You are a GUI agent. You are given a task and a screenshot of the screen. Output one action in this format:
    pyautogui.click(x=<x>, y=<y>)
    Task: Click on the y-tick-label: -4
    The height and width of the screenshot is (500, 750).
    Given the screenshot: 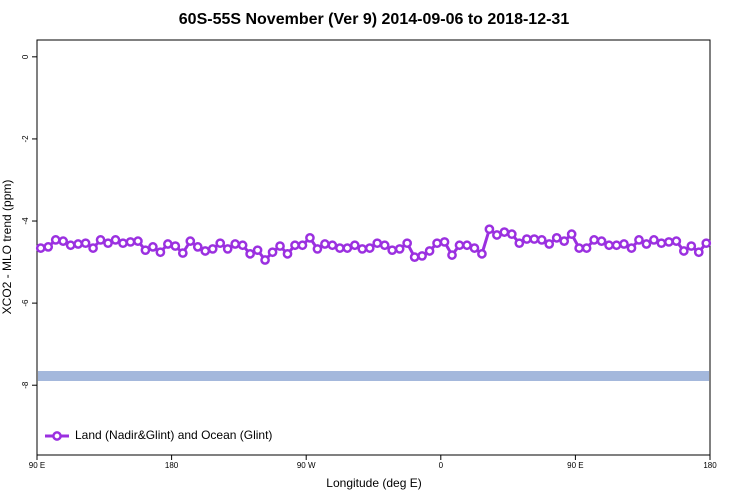 What is the action you would take?
    pyautogui.click(x=25, y=221)
    